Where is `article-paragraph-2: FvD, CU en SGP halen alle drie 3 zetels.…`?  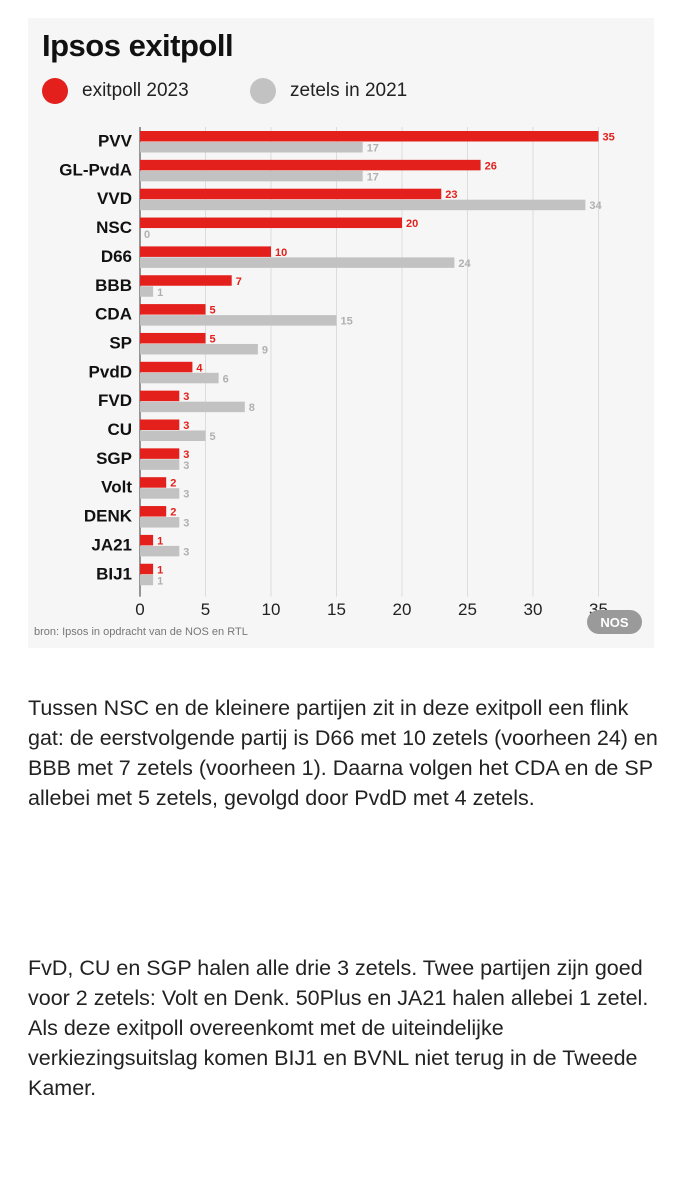 article-paragraph-2: FvD, CU en SGP halen alle drie 3 zetels.… is located at coordinates (338, 1028).